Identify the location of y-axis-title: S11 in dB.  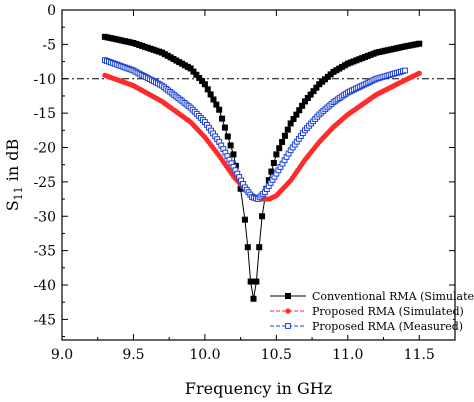
(14, 175).